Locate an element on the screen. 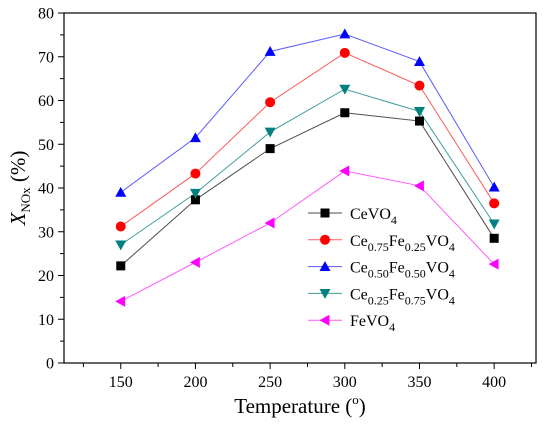 Image resolution: width=550 pixels, height=426 pixels. y-axis-title: XNOx (%) is located at coordinates (19, 189).